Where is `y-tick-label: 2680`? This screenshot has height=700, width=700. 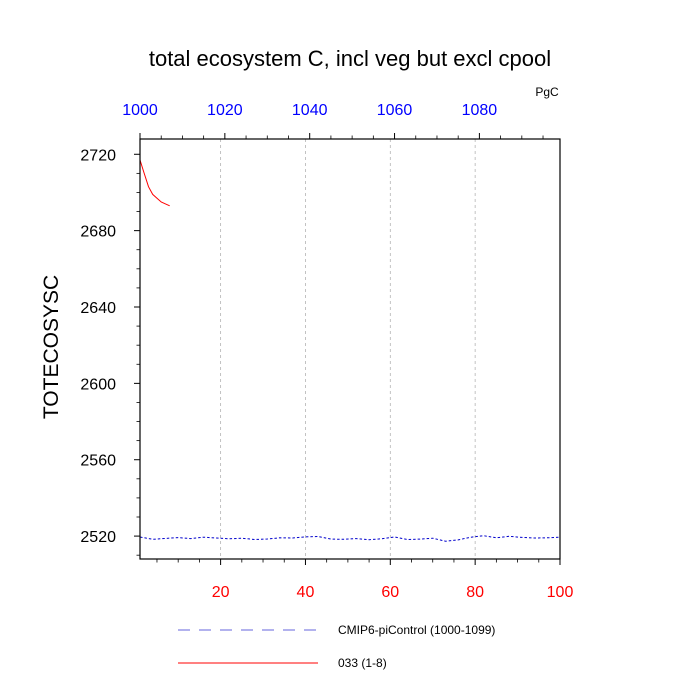
y-tick-label: 2680 is located at coordinates (98, 232).